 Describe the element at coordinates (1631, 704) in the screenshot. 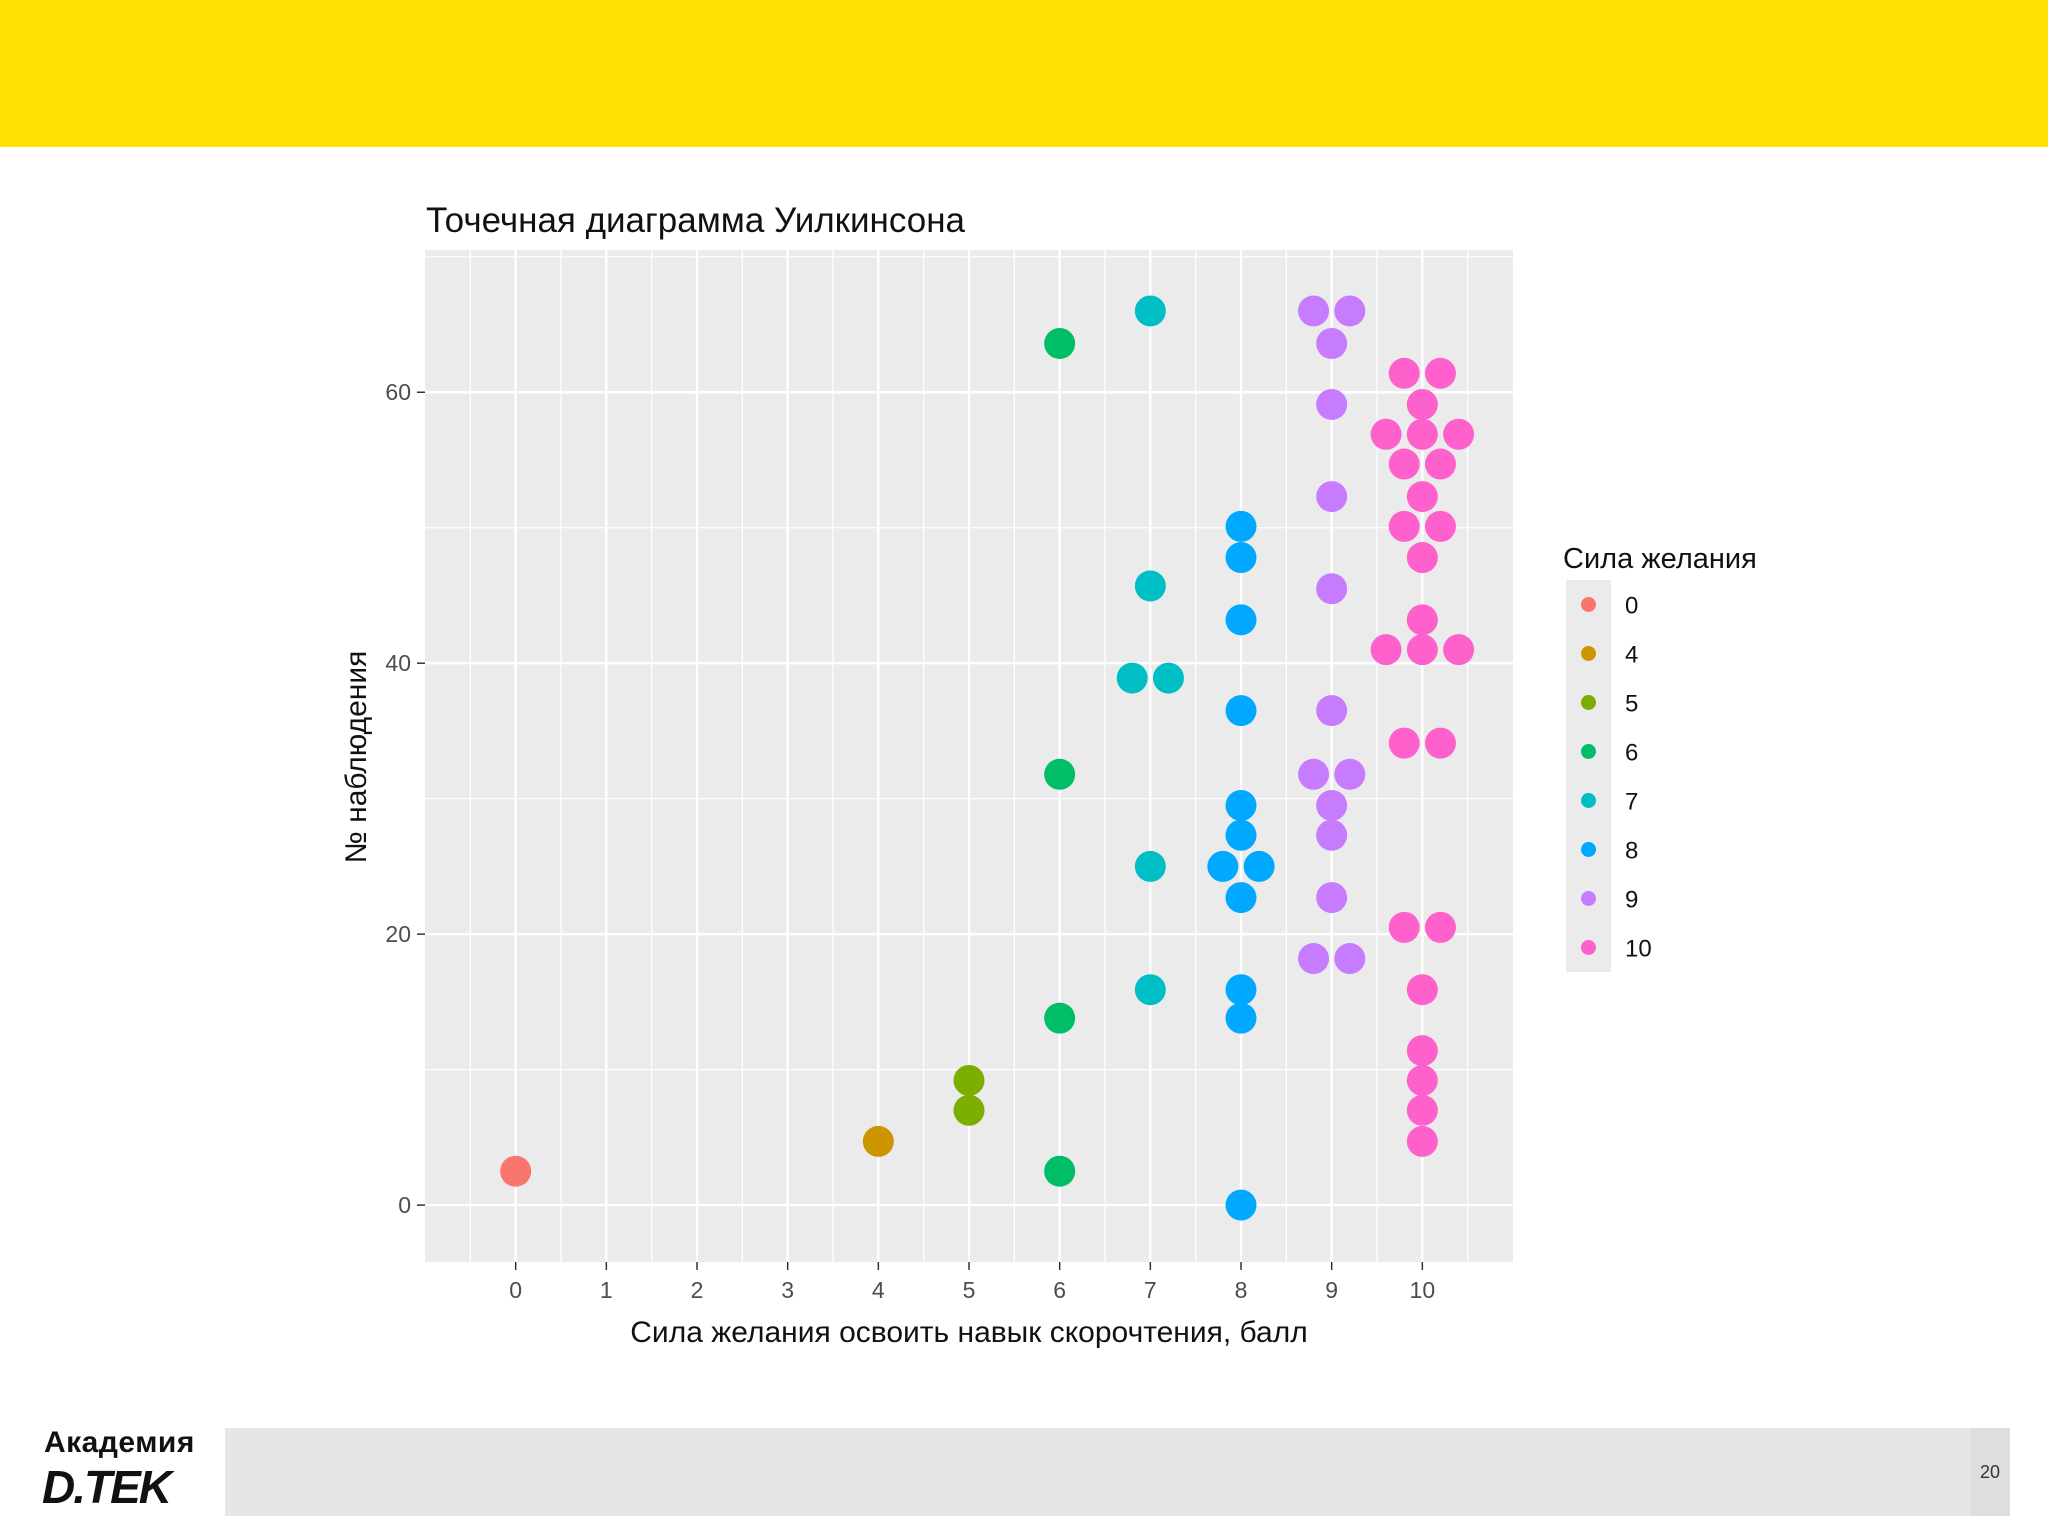

I see `legend-label: 5` at that location.